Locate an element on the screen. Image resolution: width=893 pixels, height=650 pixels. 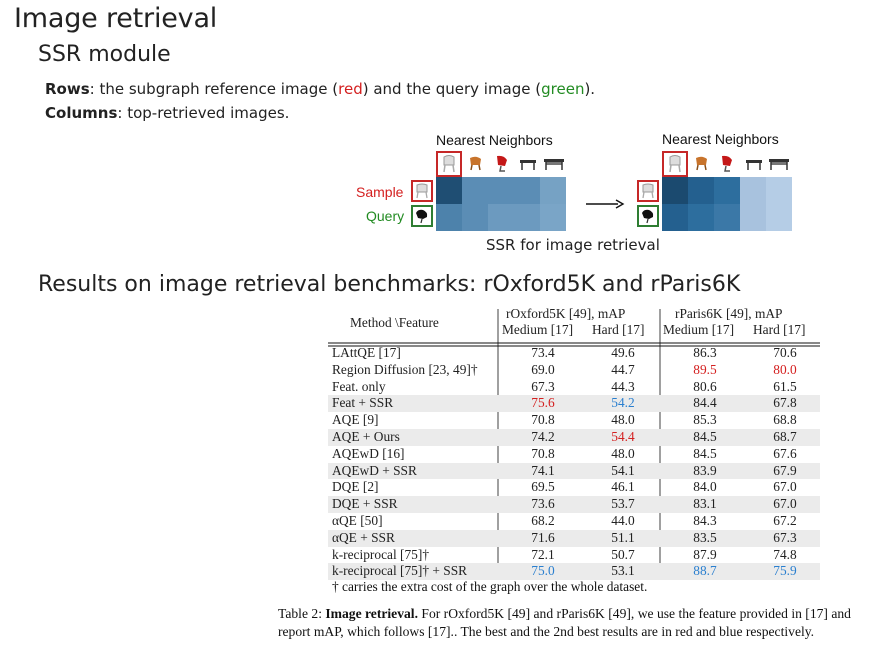
value-cell: 86.3 is located at coordinates (705, 352).